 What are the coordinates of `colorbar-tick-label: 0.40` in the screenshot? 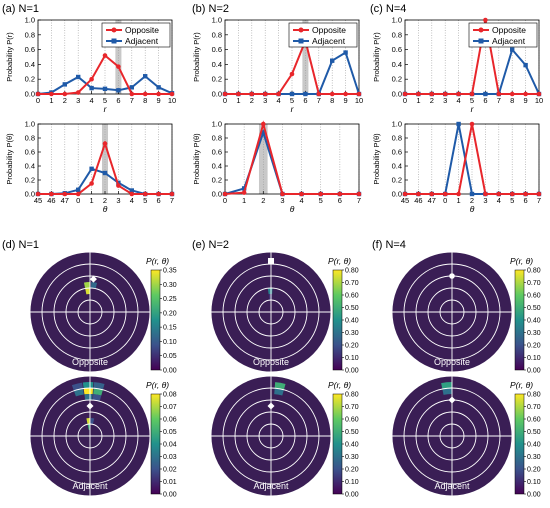 It's located at (352, 321).